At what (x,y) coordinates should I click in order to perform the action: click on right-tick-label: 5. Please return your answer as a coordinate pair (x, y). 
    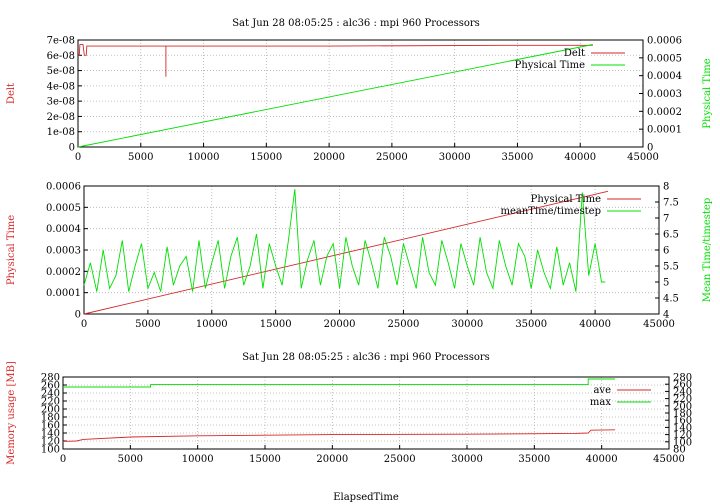
    Looking at the image, I should click on (666, 283).